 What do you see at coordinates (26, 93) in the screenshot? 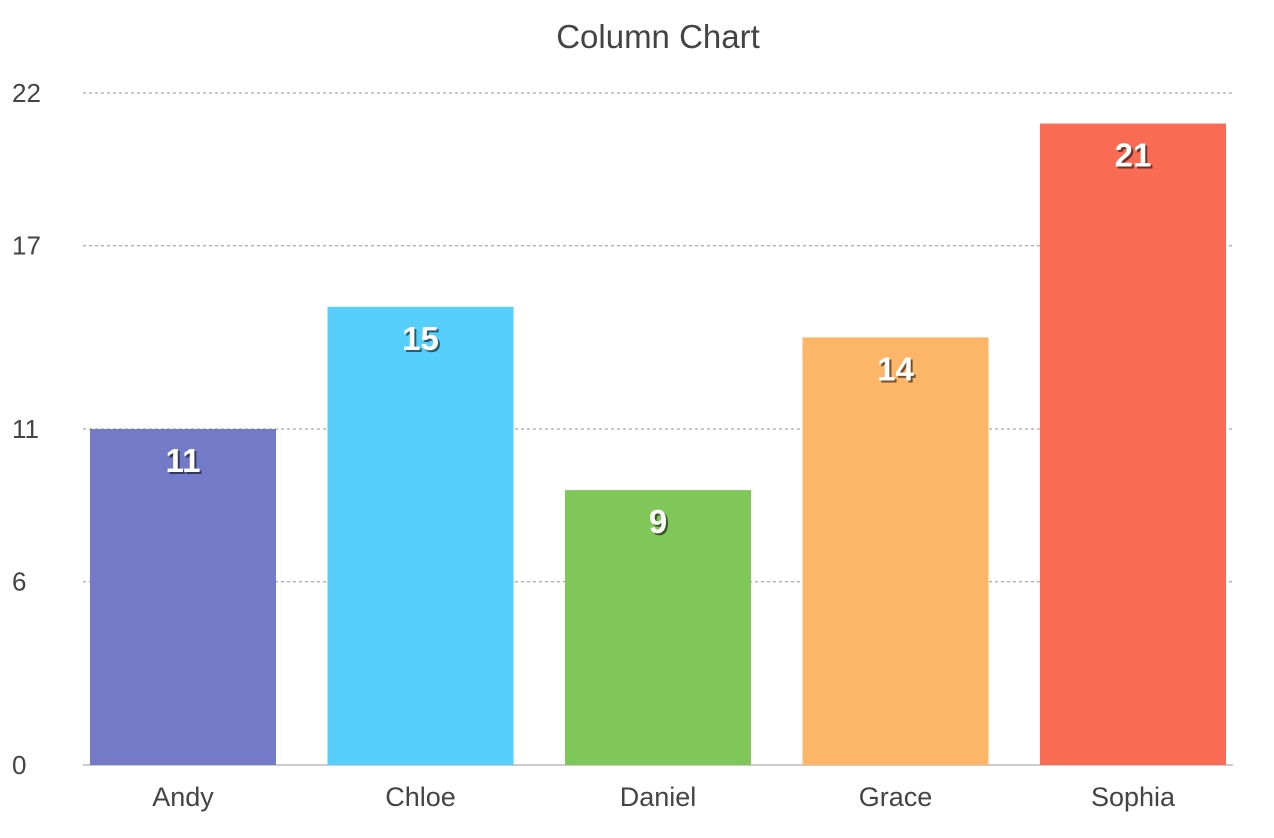
I see `y-tick-label: 22` at bounding box center [26, 93].